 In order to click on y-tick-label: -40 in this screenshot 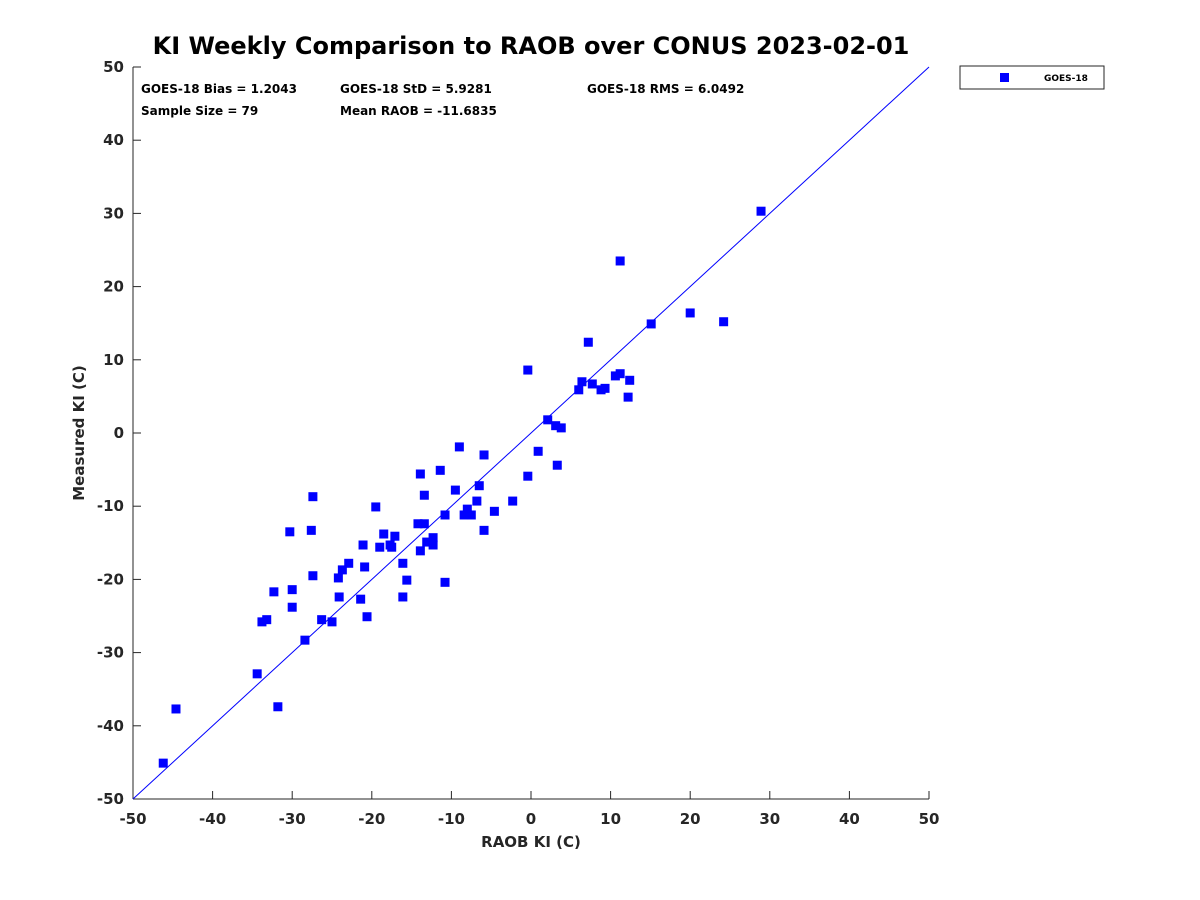, I will do `click(110, 726)`.